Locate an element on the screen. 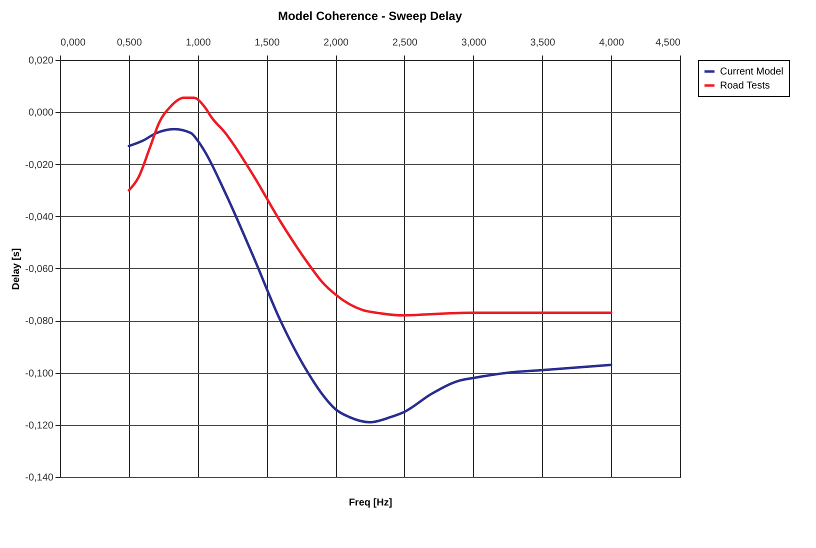 The width and height of the screenshot is (816, 548). x-tick-label: 1,000 is located at coordinates (199, 43).